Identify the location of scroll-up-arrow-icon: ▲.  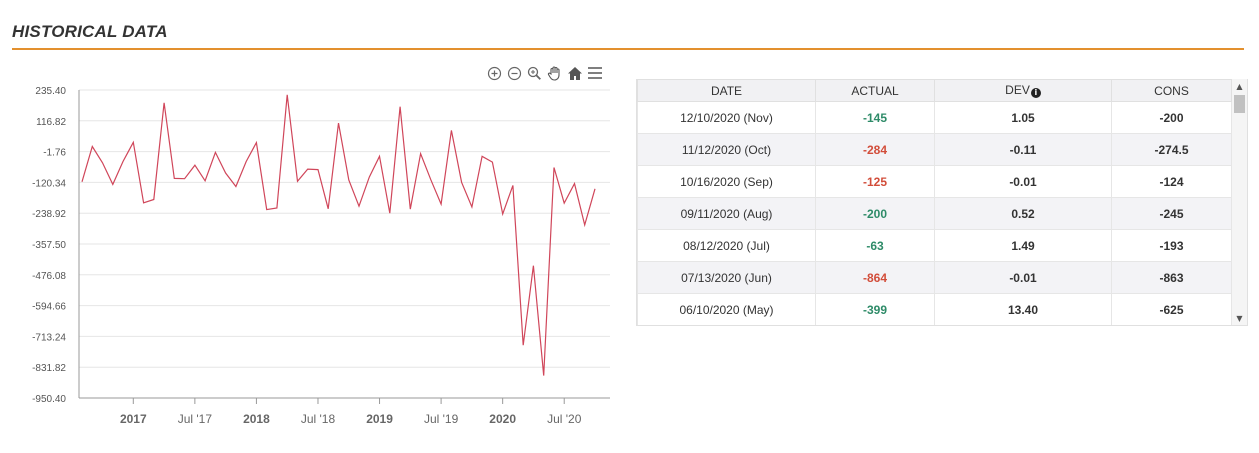
(1239, 86).